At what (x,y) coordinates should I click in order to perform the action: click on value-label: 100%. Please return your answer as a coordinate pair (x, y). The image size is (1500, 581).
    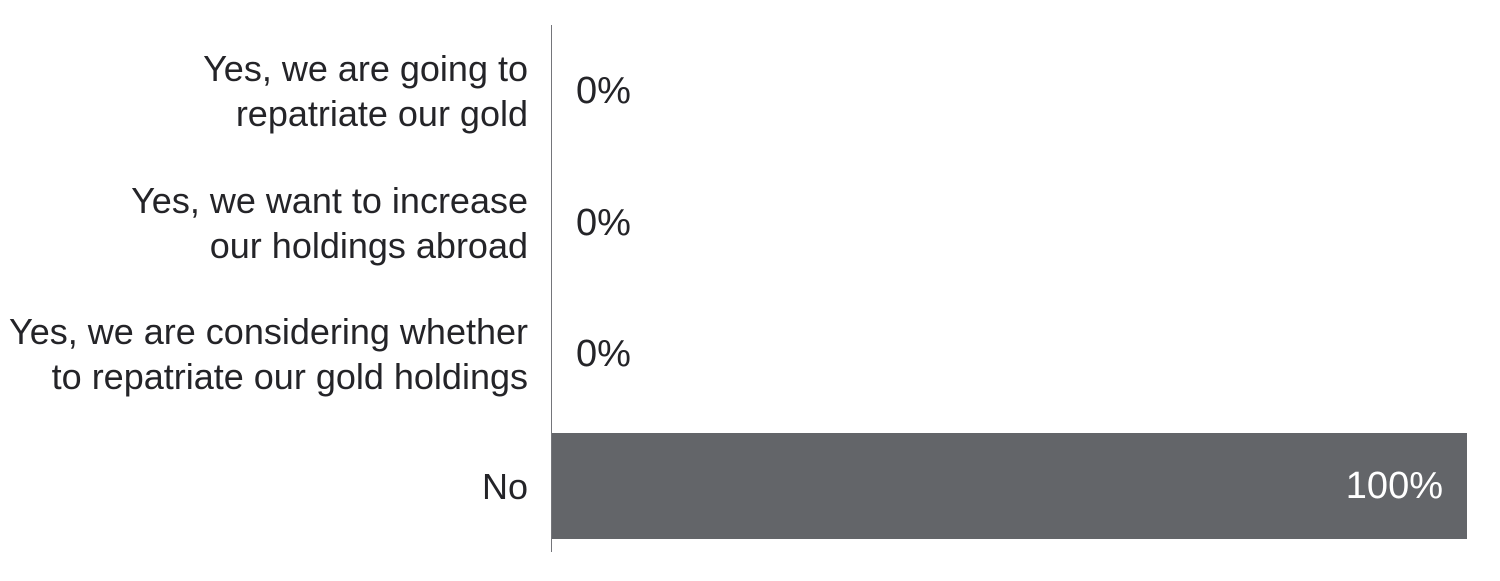
    Looking at the image, I should click on (1394, 486).